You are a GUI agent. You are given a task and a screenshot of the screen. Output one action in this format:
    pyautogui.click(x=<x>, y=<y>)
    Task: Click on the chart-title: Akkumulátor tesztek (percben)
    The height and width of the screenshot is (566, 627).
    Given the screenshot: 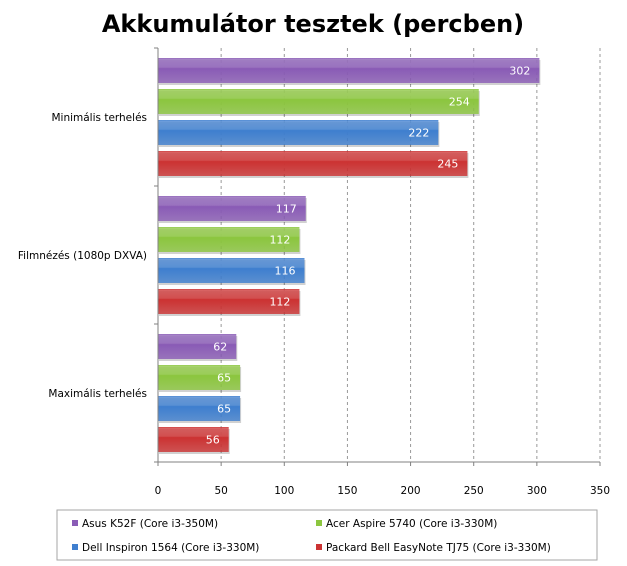 What is the action you would take?
    pyautogui.click(x=313, y=24)
    